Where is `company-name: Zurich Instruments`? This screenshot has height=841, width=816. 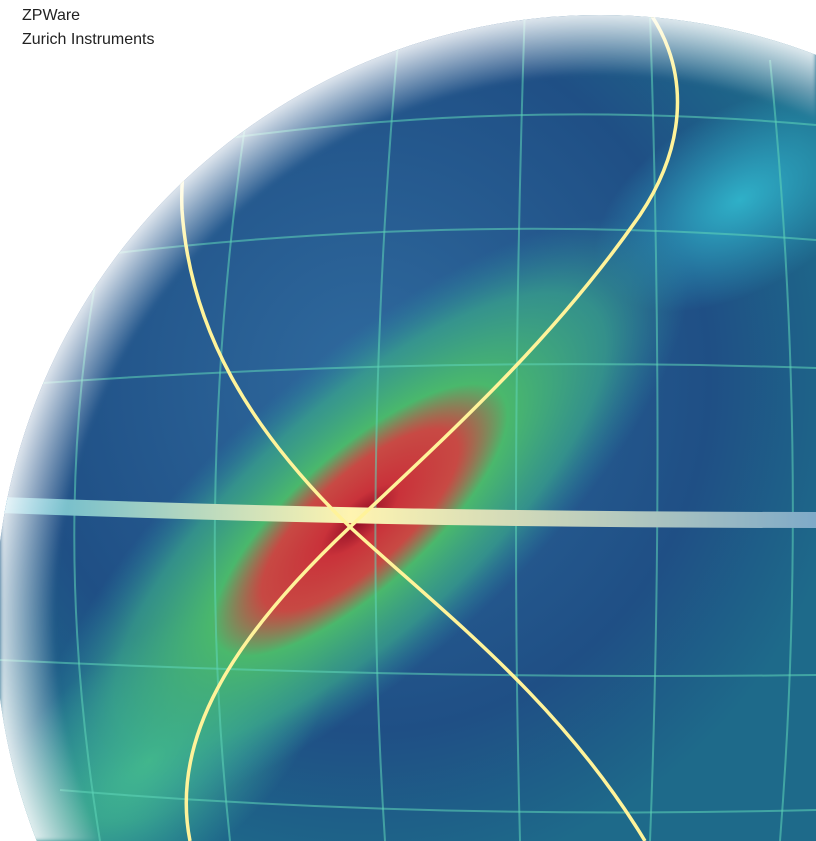 company-name: Zurich Instruments is located at coordinates (88, 39).